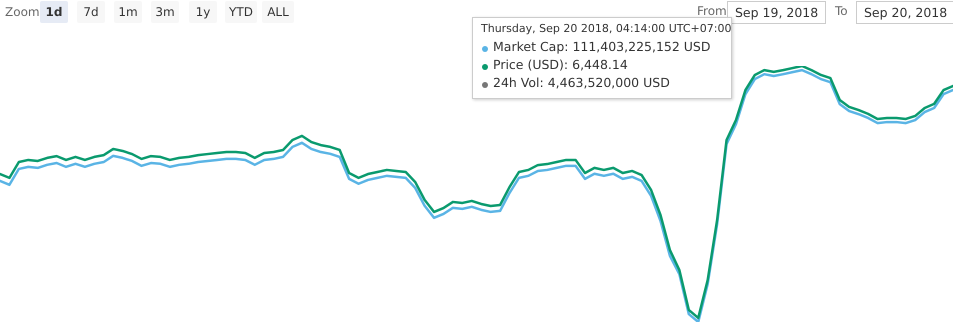  Describe the element at coordinates (712, 11) in the screenshot. I see `text: From` at that location.